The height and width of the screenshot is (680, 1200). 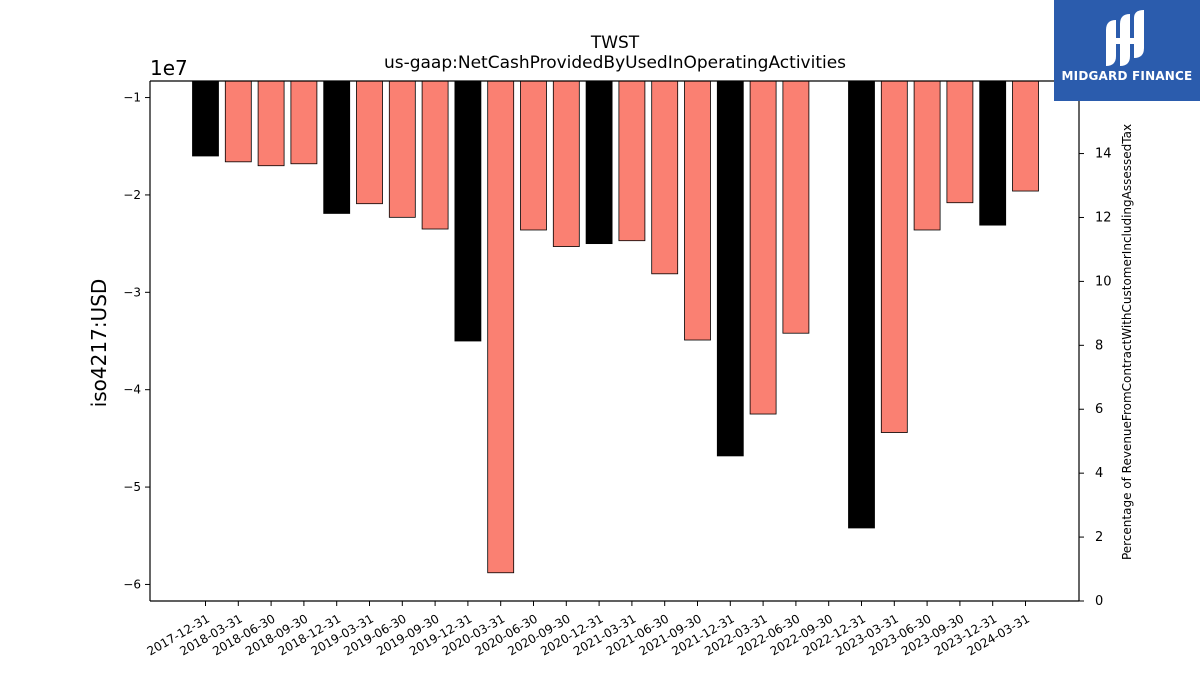 I want to click on y-right-tick-label: 14, so click(x=1103, y=154).